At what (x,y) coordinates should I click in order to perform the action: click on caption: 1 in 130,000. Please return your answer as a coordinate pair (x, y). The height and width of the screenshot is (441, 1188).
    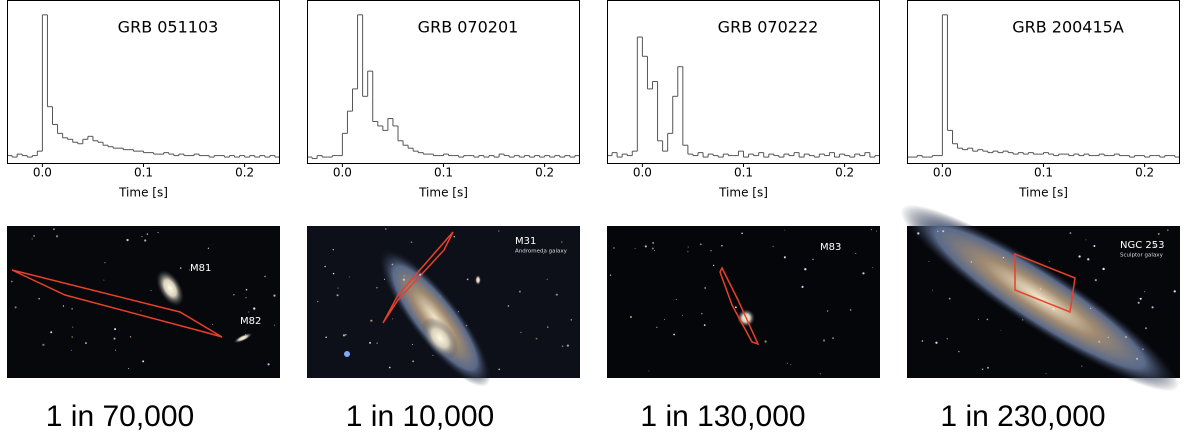
    Looking at the image, I should click on (722, 416).